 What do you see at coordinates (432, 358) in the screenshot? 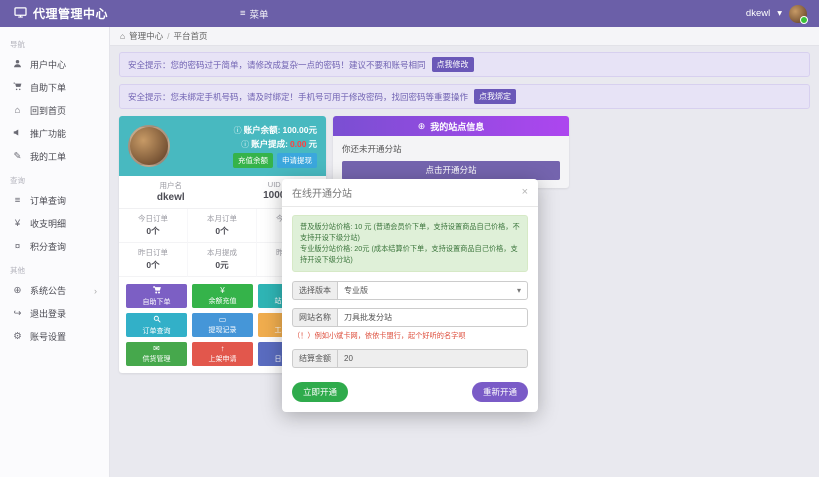
I see `settle-amount-value` at bounding box center [432, 358].